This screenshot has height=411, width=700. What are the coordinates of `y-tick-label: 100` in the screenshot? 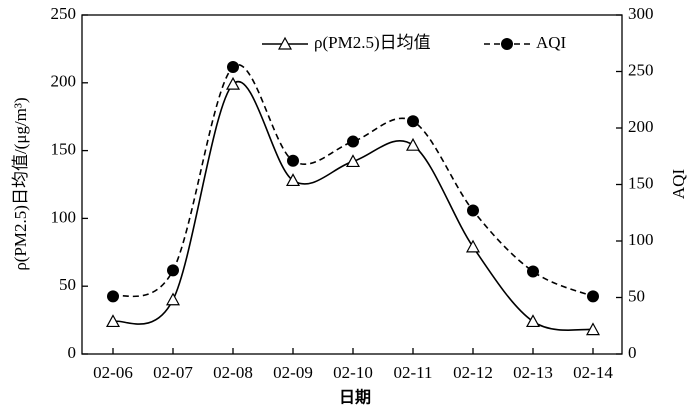 It's located at (64, 216).